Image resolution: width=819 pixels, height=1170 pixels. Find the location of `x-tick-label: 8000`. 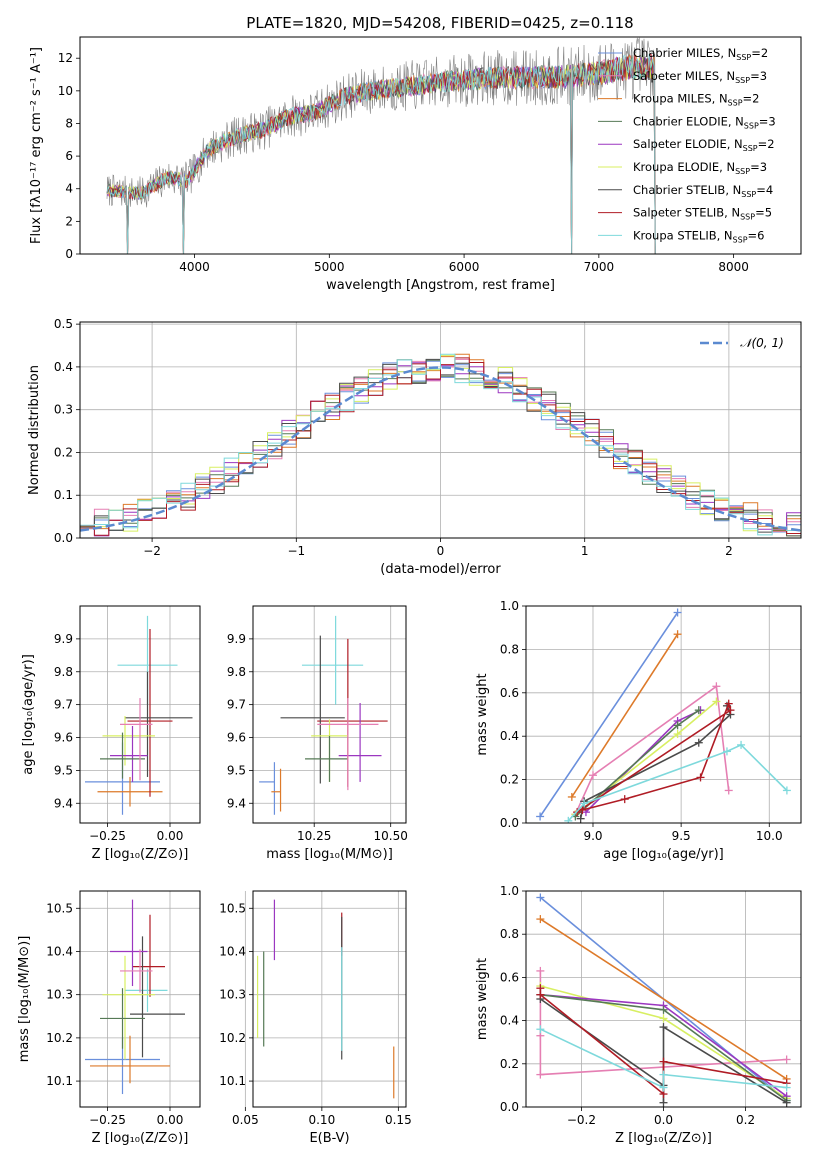

x-tick-label: 8000 is located at coordinates (733, 267).